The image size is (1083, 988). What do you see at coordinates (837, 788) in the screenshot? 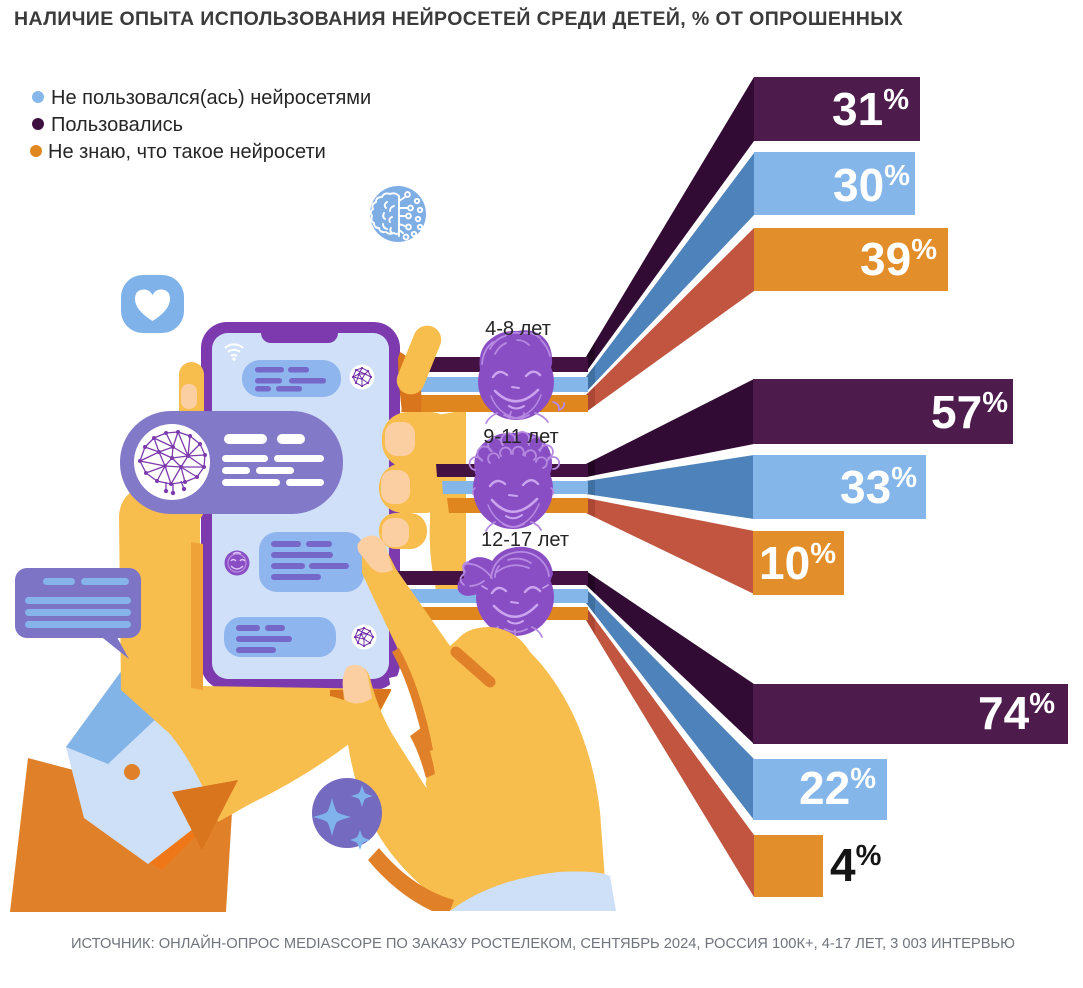
I see `svg-text: 22%` at bounding box center [837, 788].